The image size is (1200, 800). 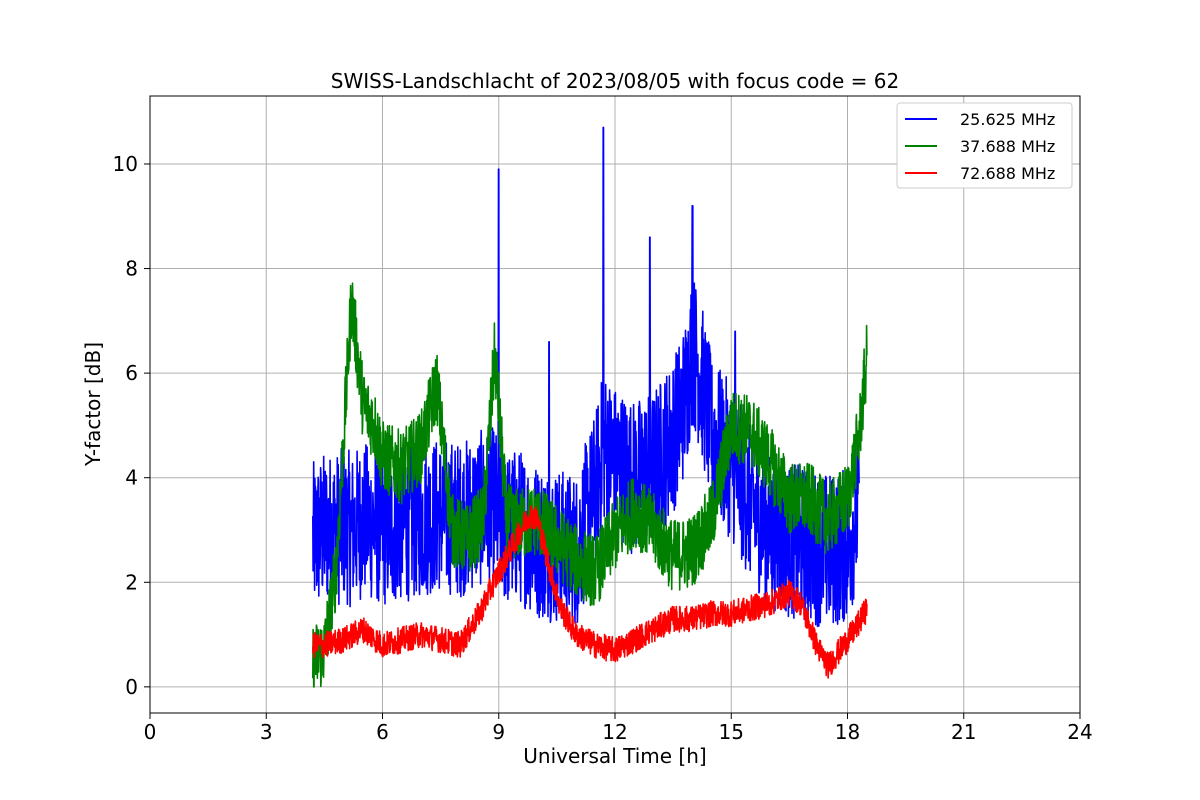 I want to click on legend-label: 25.625 MHz, so click(x=1007, y=119).